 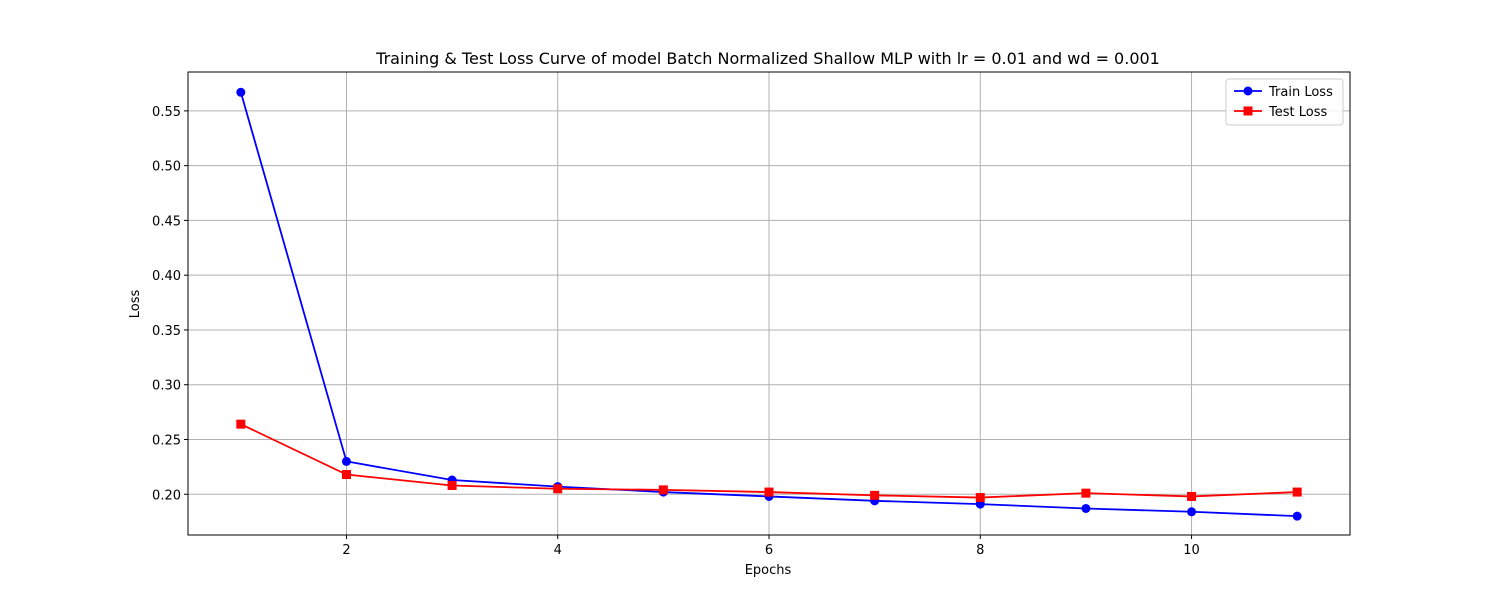 I want to click on legend-train-loss-label: Train Loss, so click(x=1300, y=92).